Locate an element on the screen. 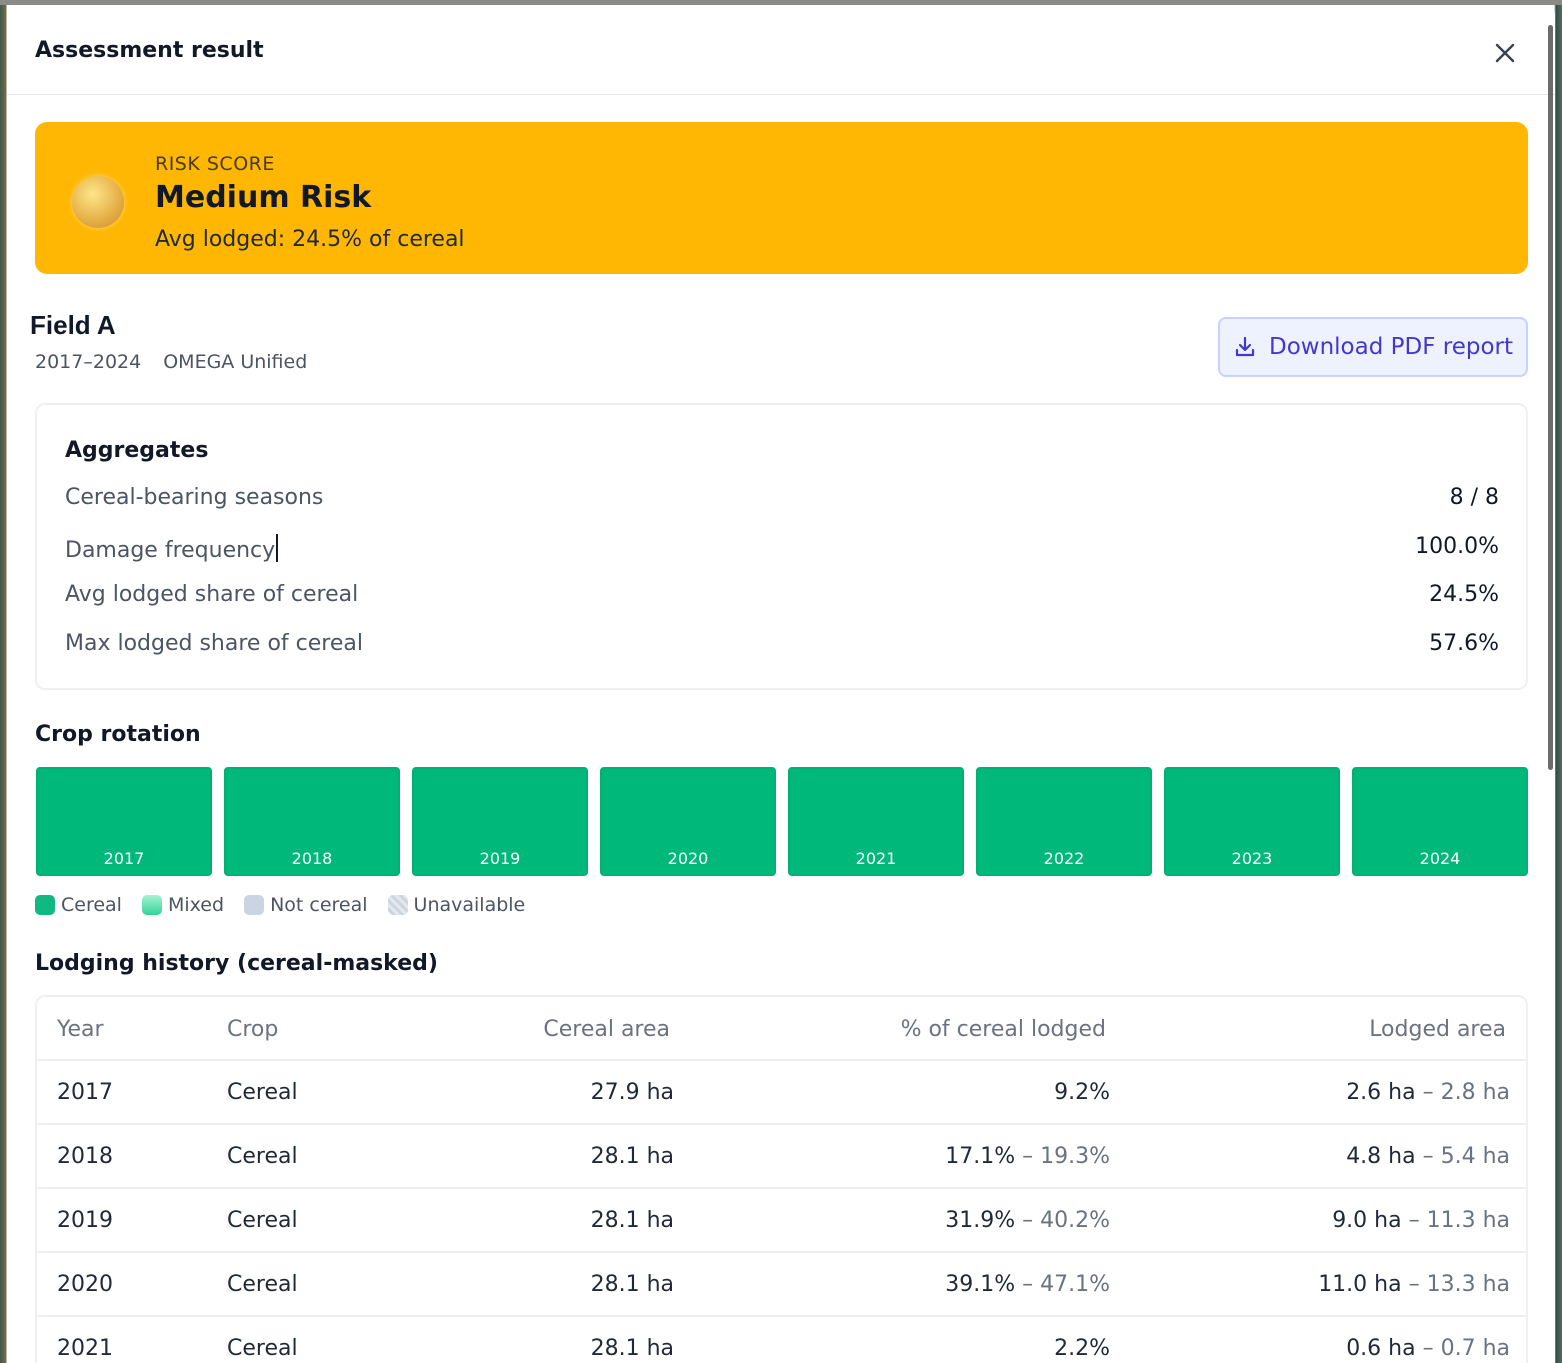 Image resolution: width=1562 pixels, height=1363 pixels. pct-low: 9.2% is located at coordinates (1082, 1092).